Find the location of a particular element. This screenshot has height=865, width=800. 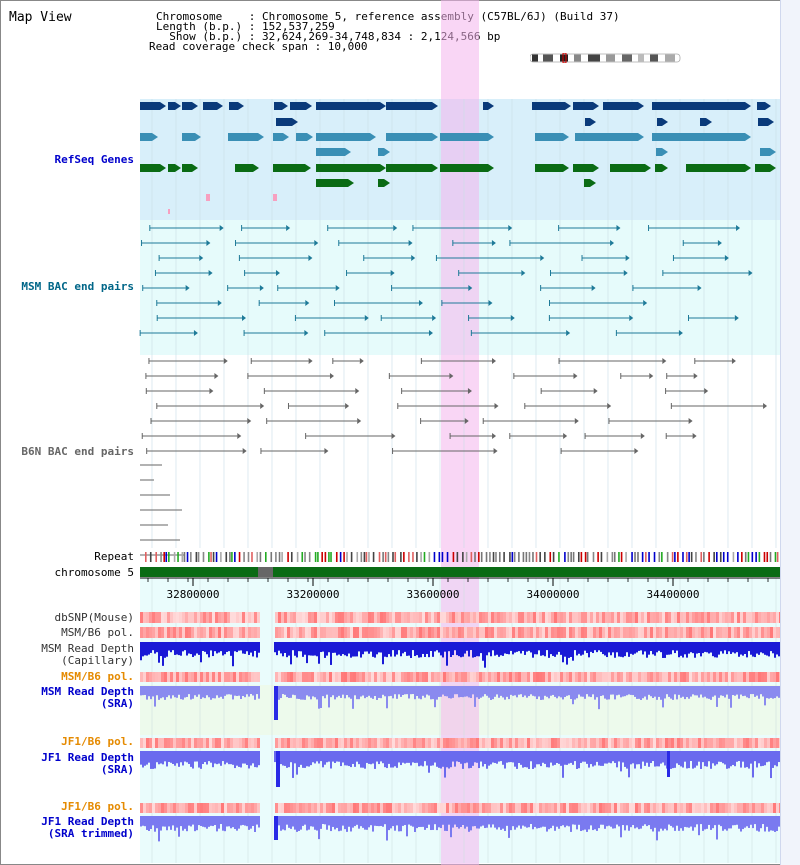

chromosome-ideogram is located at coordinates (606, 58).